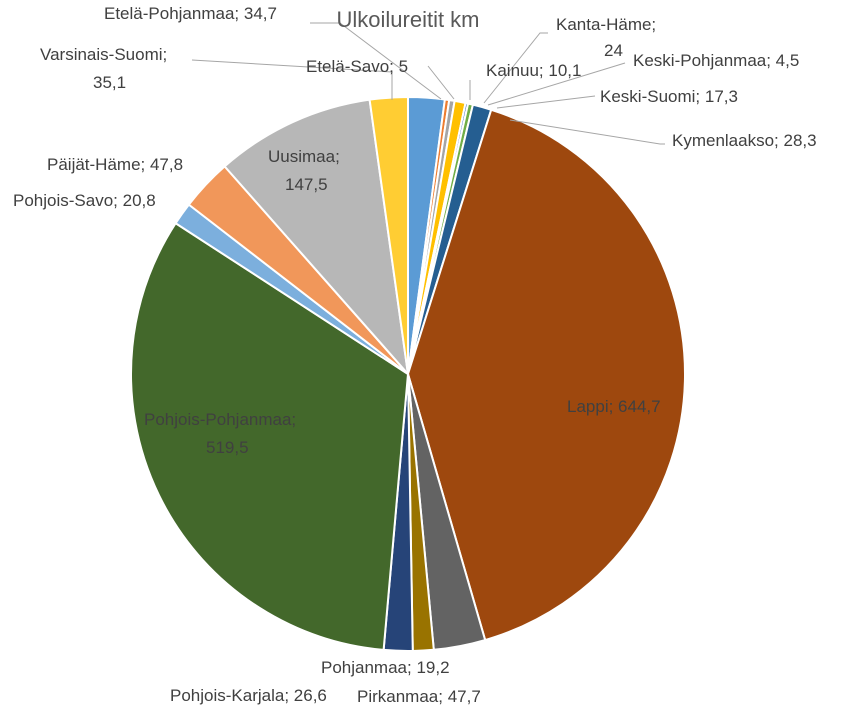  Describe the element at coordinates (227, 447) in the screenshot. I see `data-label-pohjois-pohjanmaa-value: 519,5` at that location.